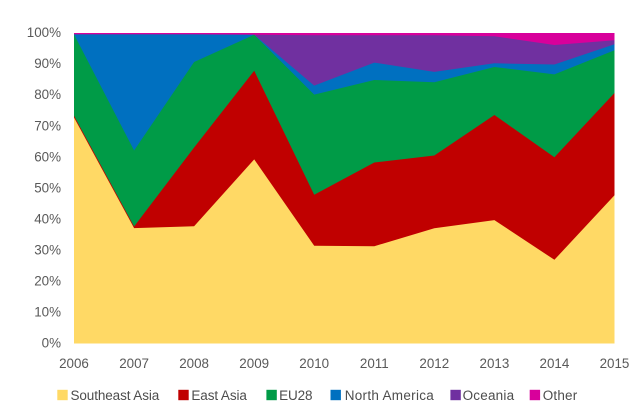  Describe the element at coordinates (254, 363) in the screenshot. I see `svg-text: 2009` at that location.